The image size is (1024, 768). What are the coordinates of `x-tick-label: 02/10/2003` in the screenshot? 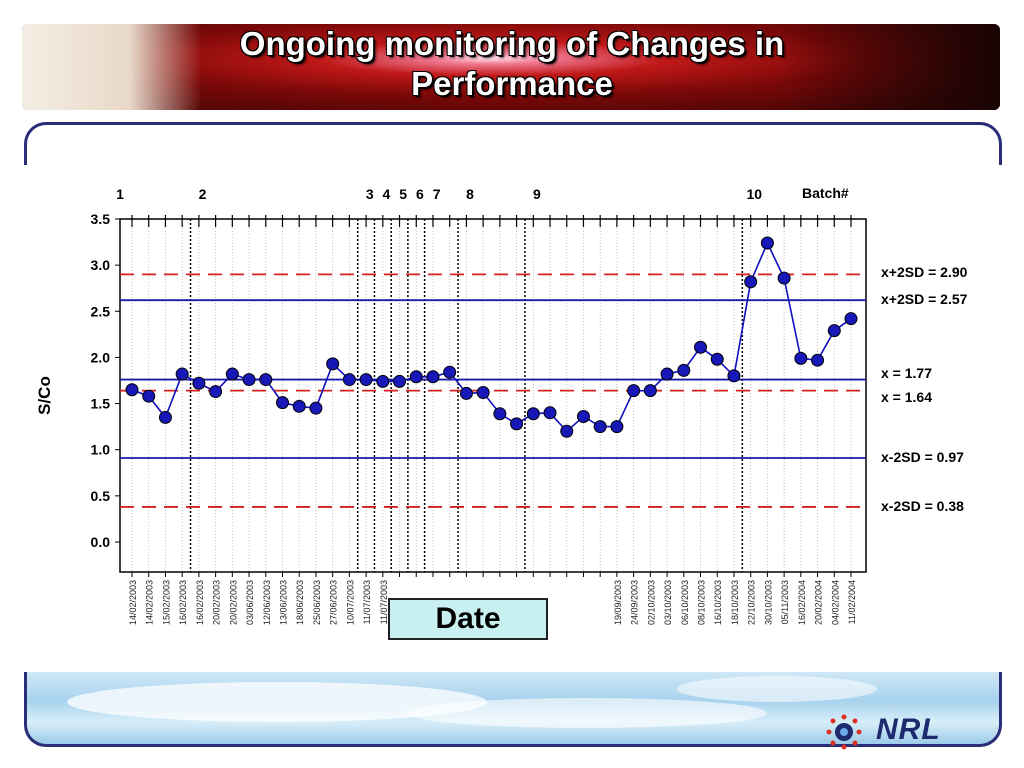 It's located at (651, 602).